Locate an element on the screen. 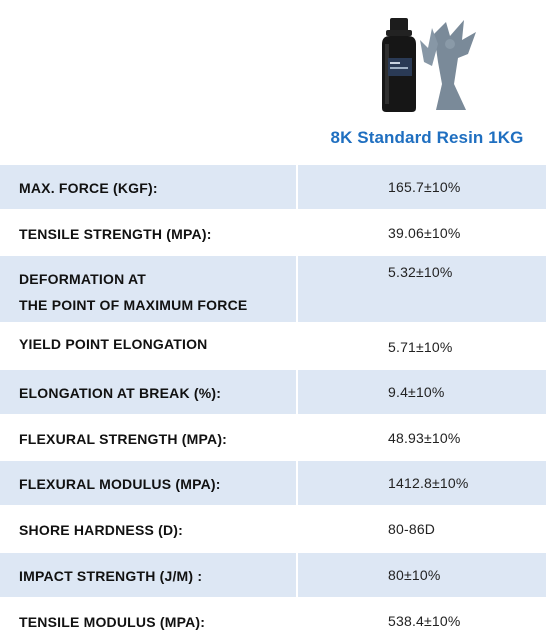  spec-label: ELONGATION AT BREAK (%): is located at coordinates (120, 393).